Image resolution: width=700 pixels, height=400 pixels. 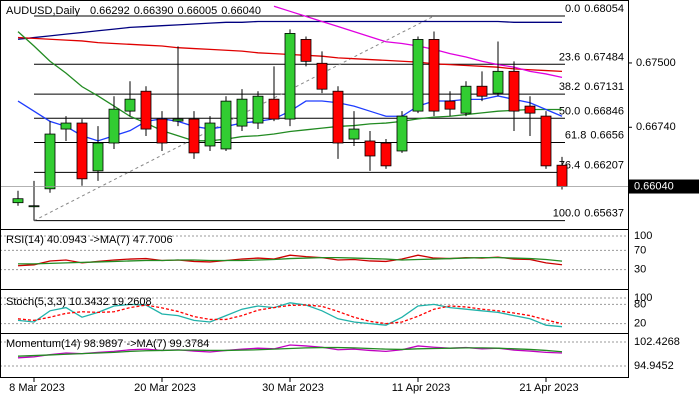 I want to click on fib-label: 50.0 0.66846, so click(x=591, y=111).